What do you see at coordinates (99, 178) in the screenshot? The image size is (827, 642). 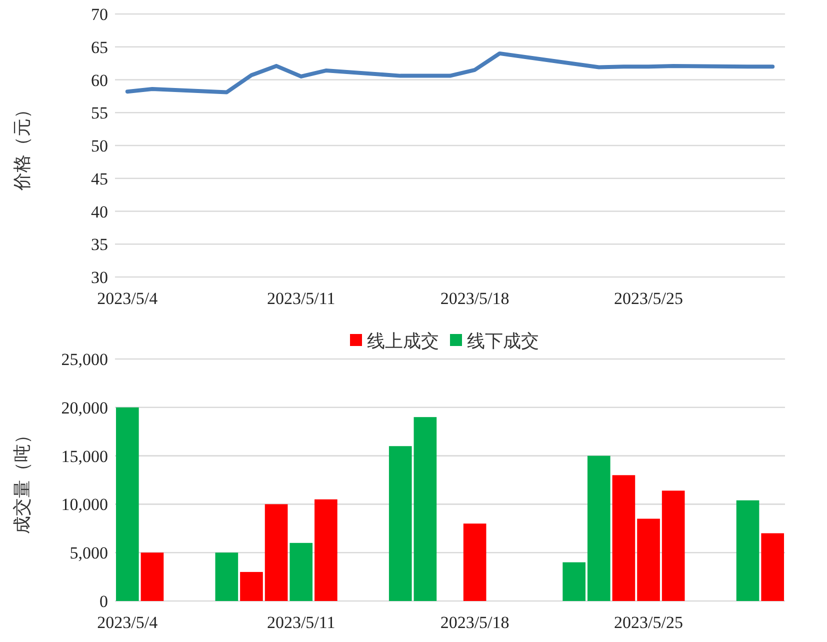 I see `y-tick-label: 45` at bounding box center [99, 178].